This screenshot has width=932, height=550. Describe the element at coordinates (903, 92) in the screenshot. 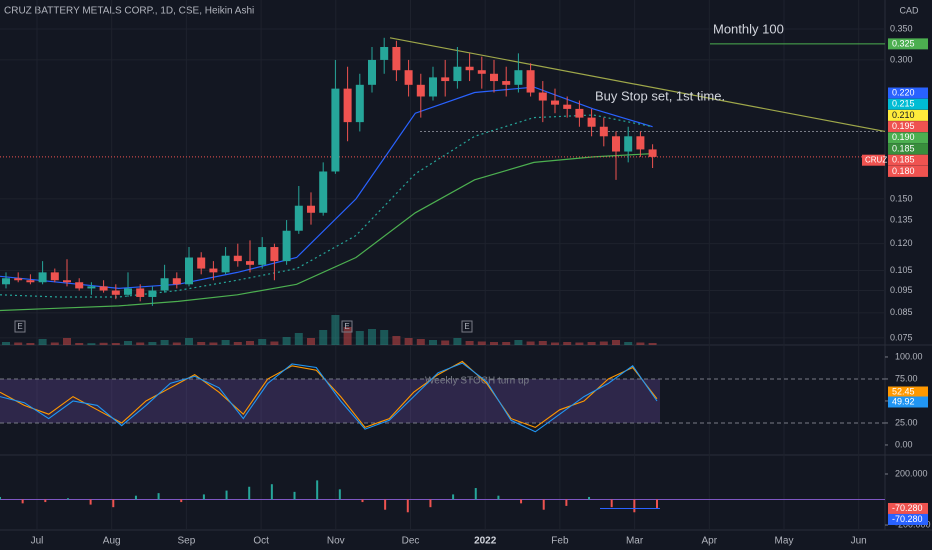

I see `price-label: 0.220` at that location.